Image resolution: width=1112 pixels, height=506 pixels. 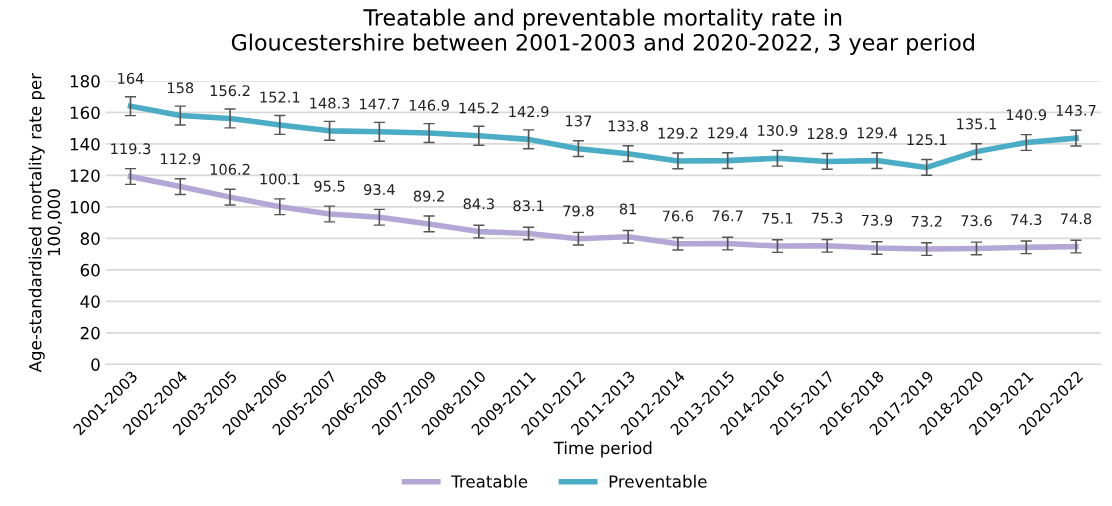 I want to click on data-label: 147.7, so click(x=379, y=104).